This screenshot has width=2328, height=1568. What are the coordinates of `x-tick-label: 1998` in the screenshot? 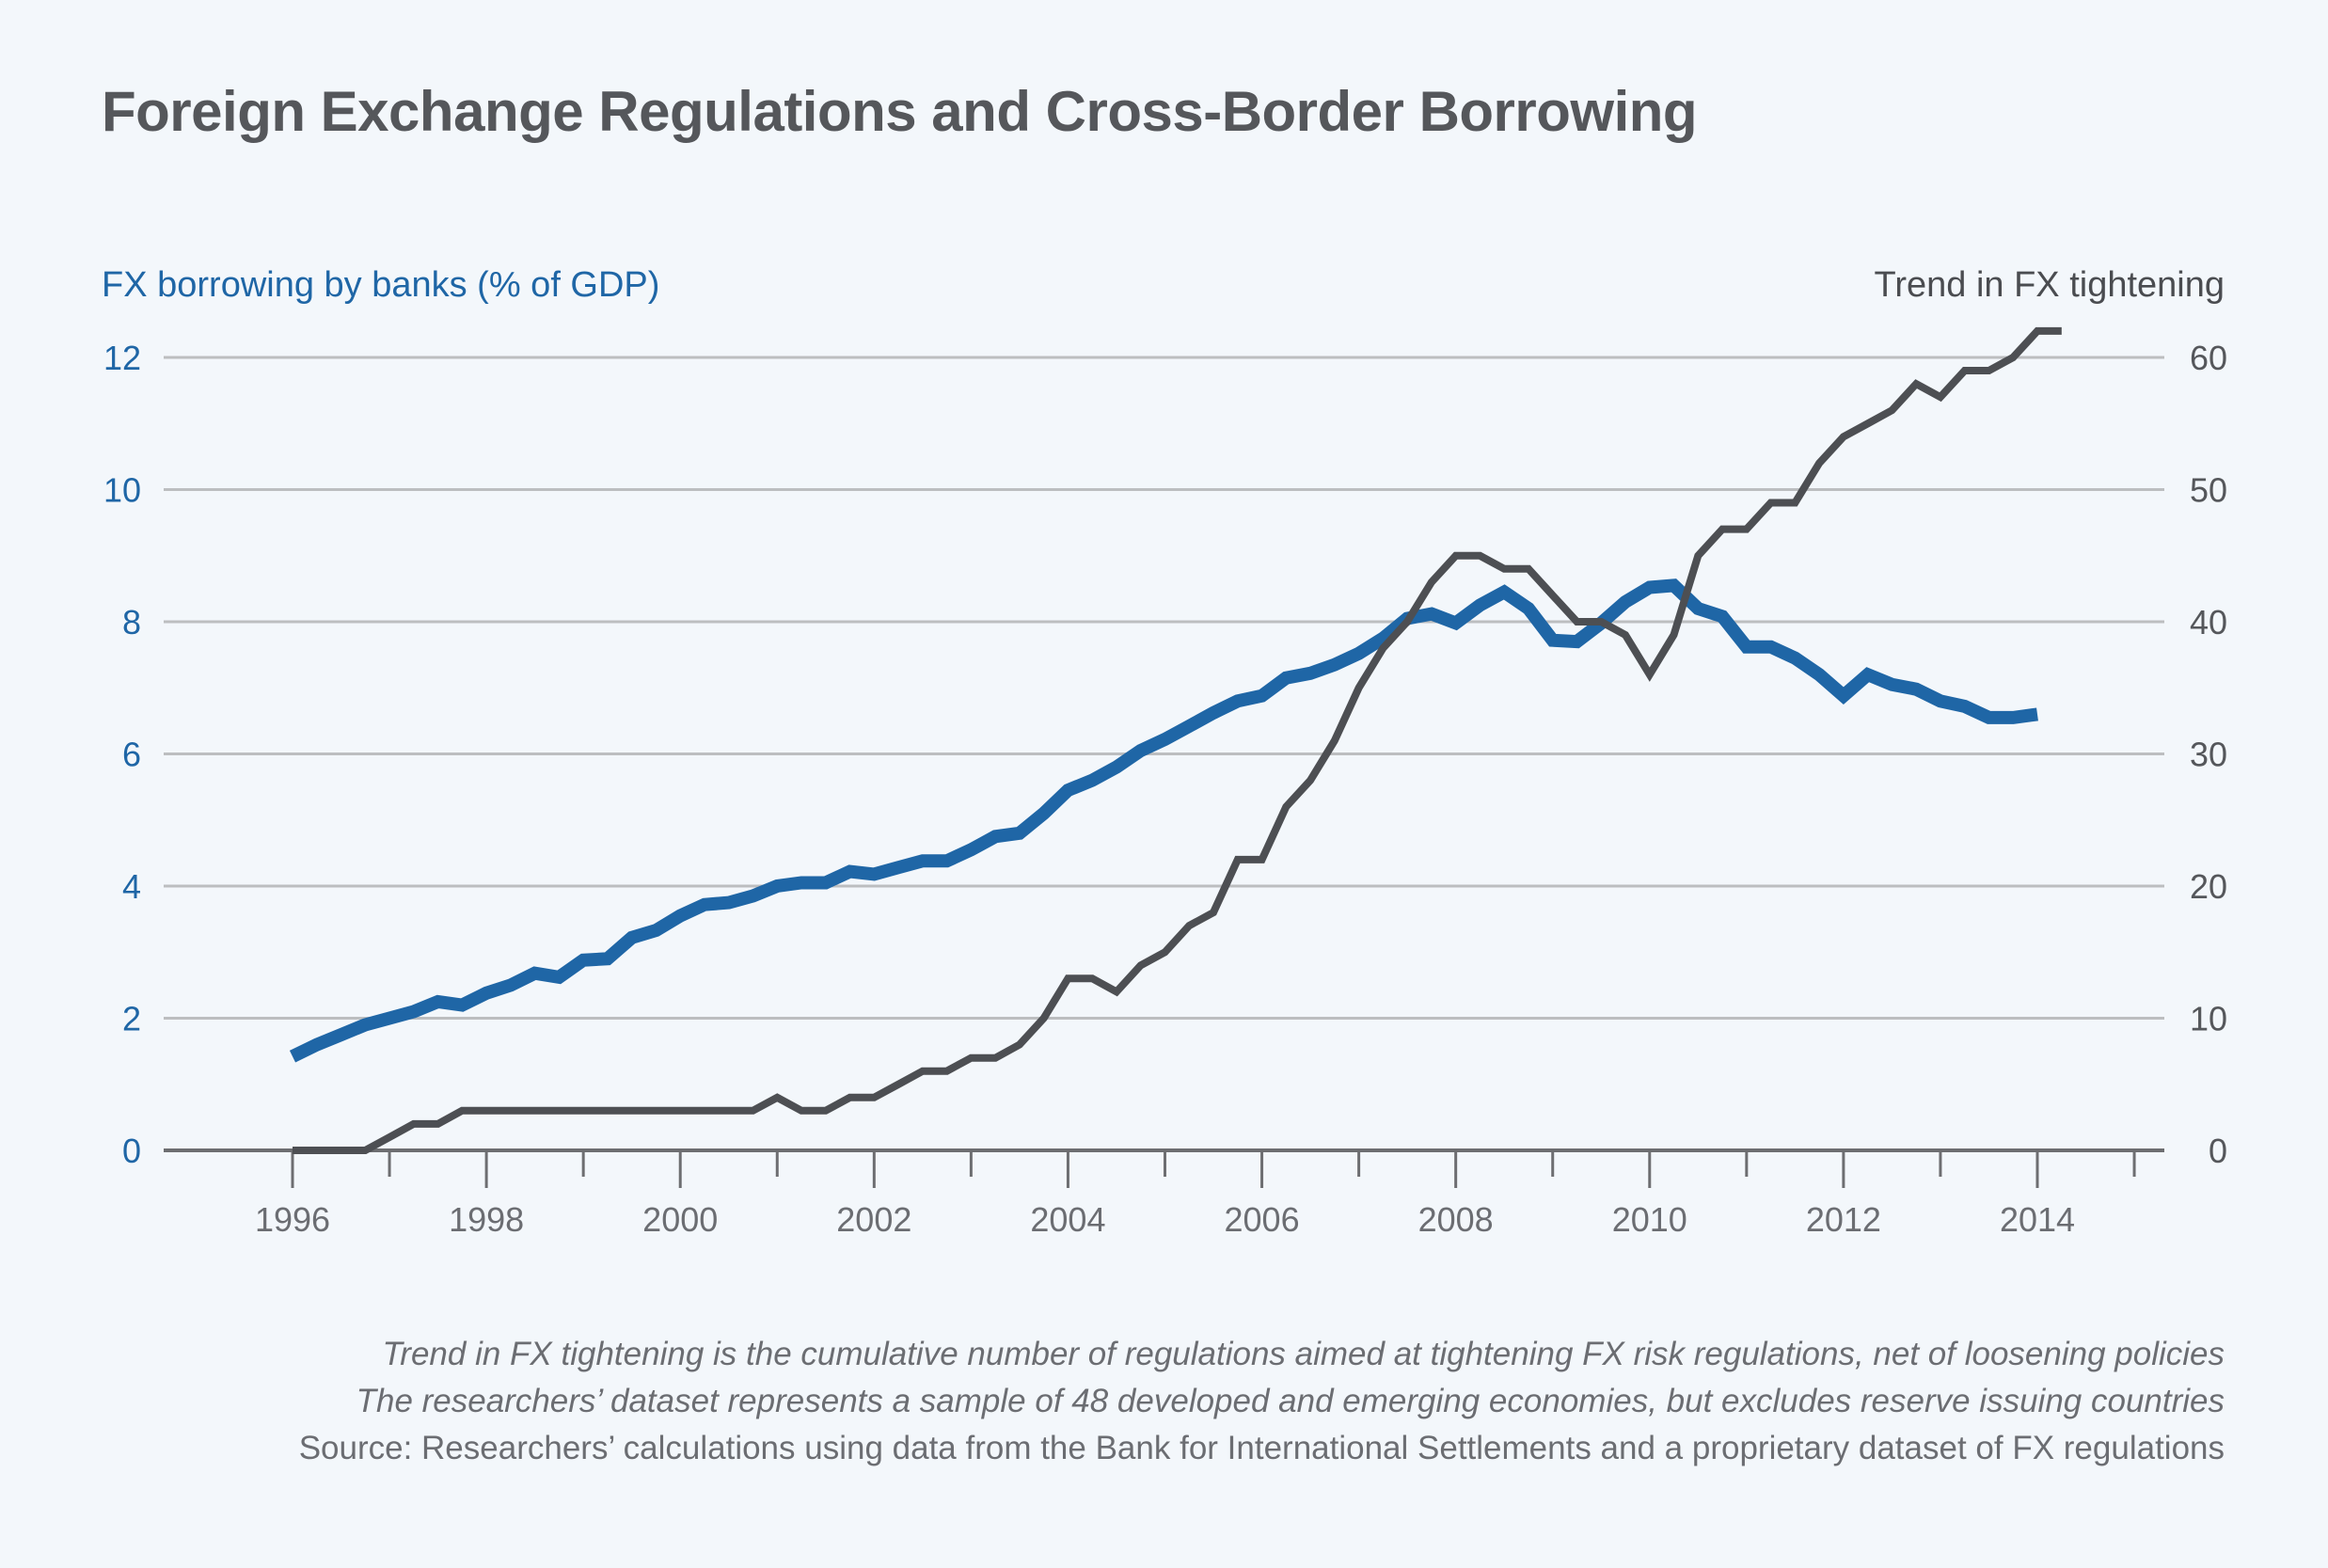 It's located at (486, 1219).